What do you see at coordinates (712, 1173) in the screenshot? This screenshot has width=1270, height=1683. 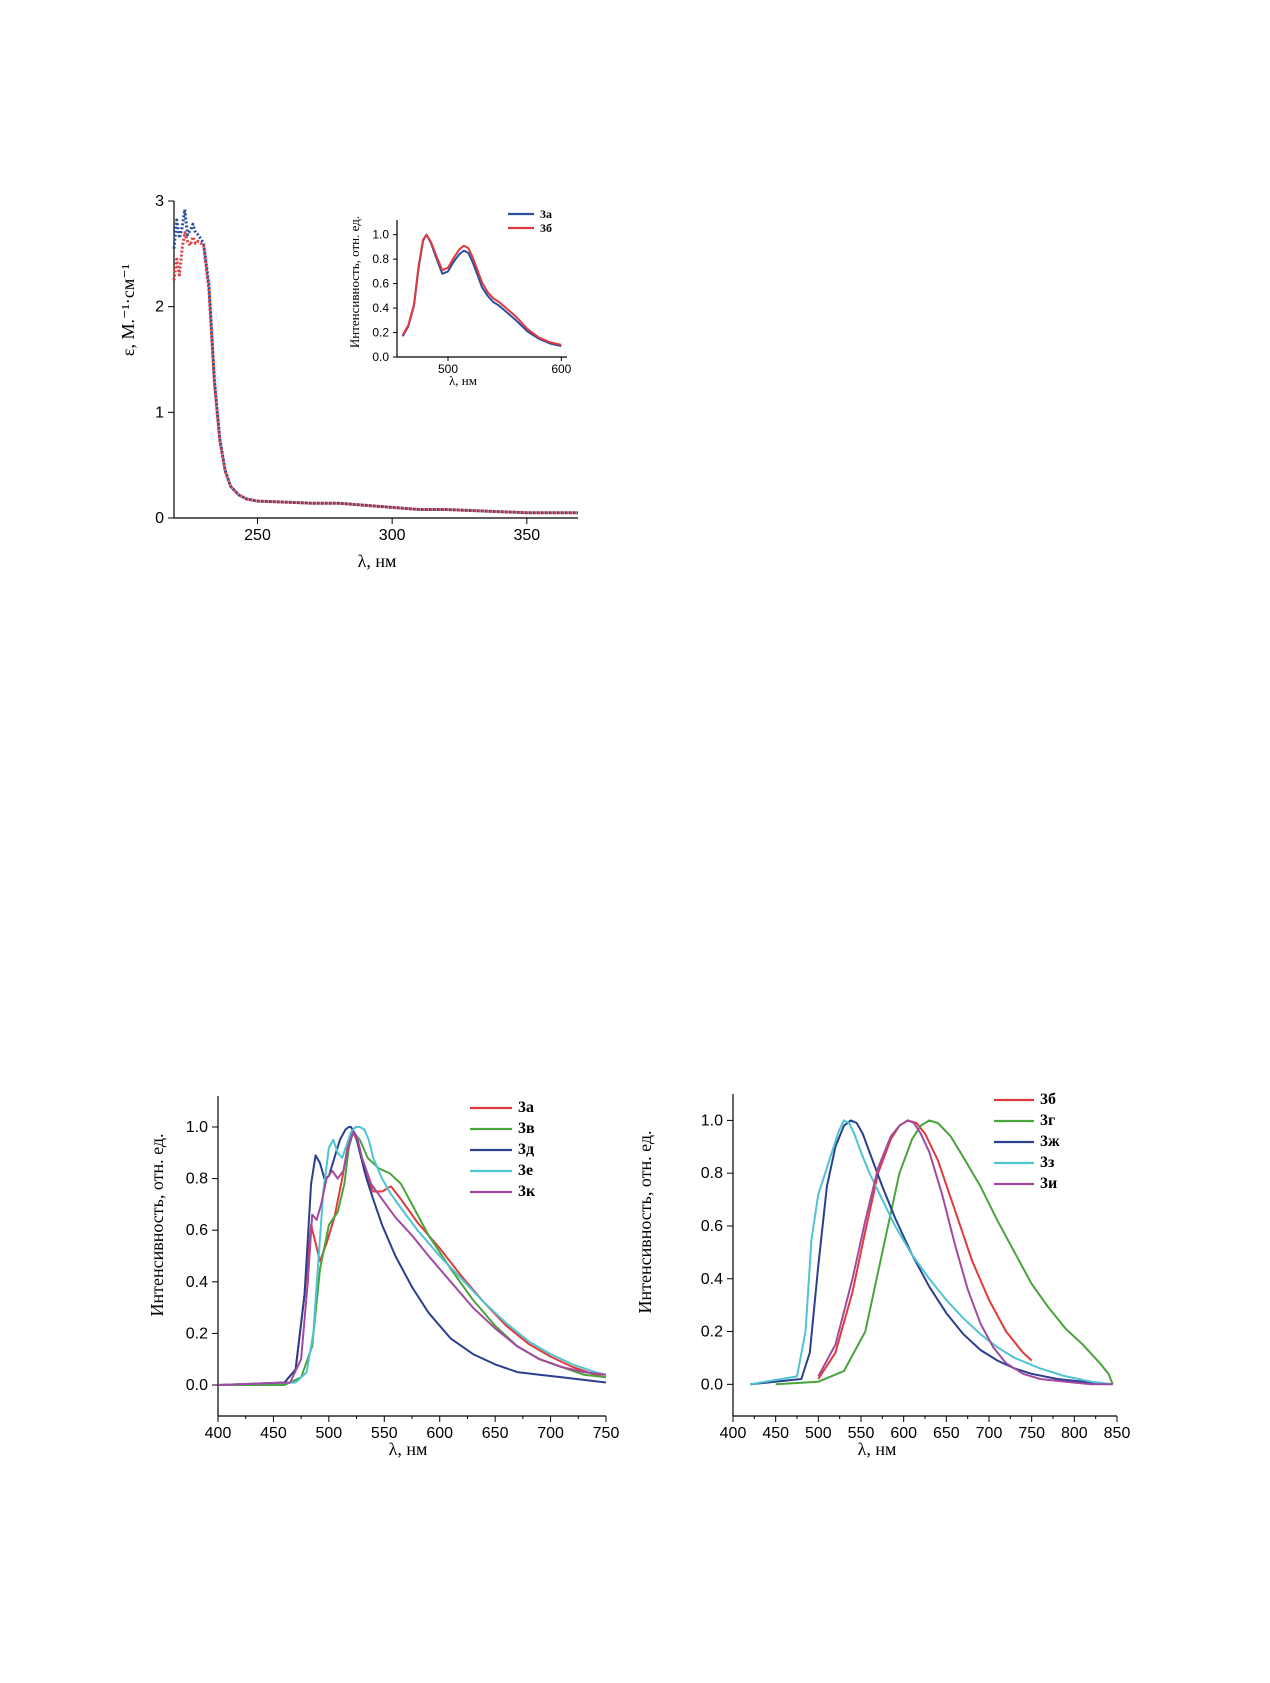 I see `emission-right-y-tick-label: 0.8` at bounding box center [712, 1173].